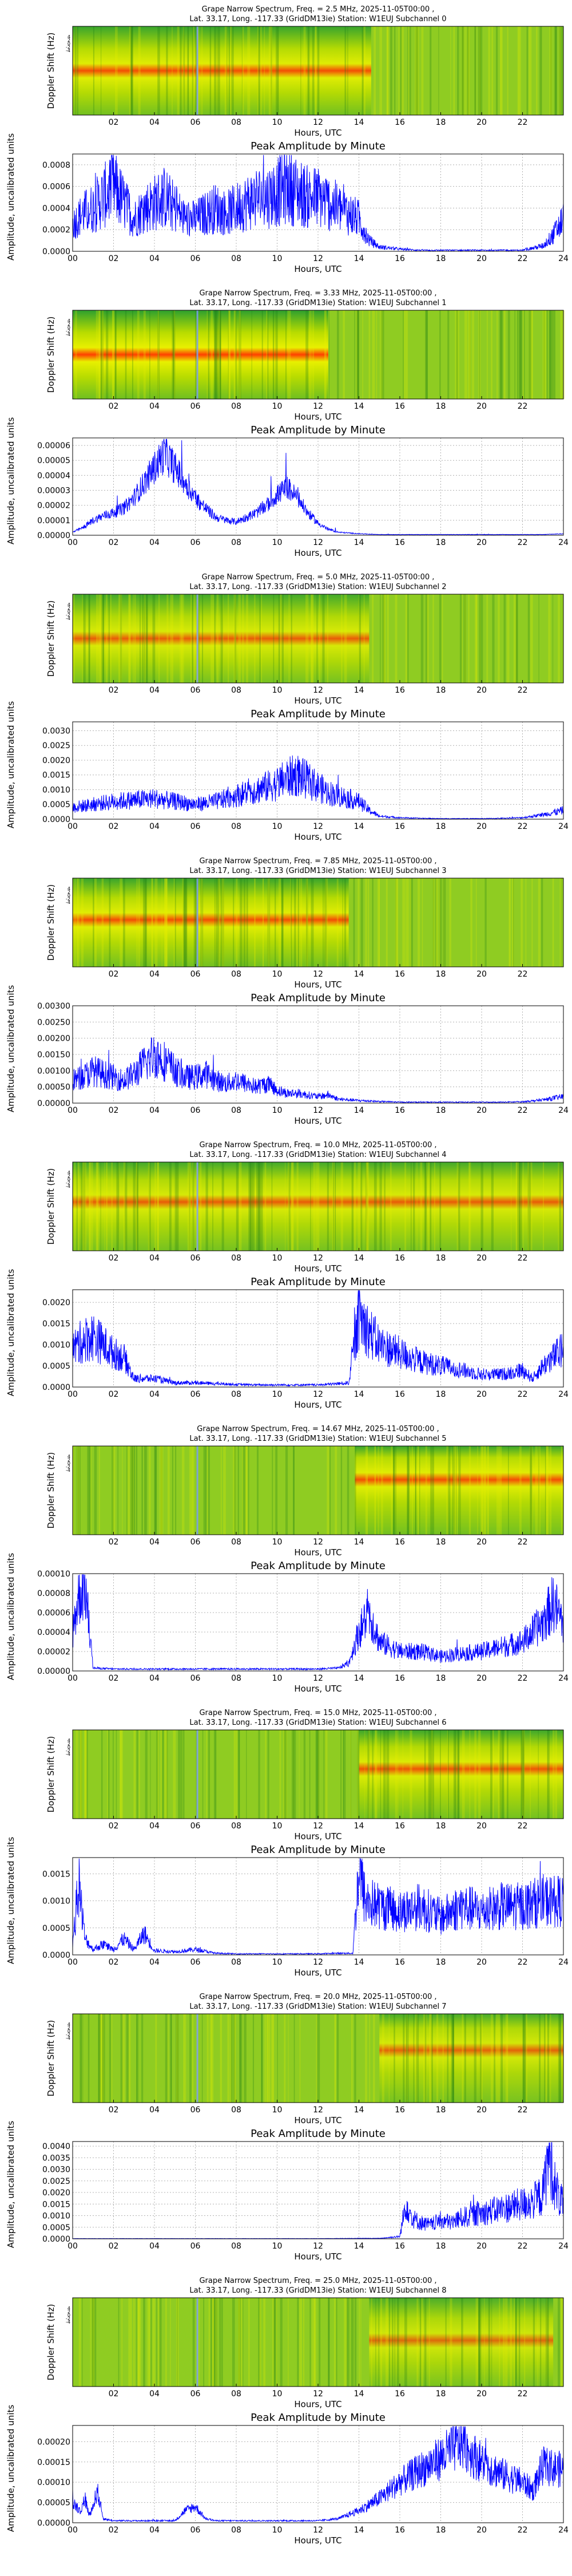 The image size is (572, 2576). Describe the element at coordinates (318, 826) in the screenshot. I see `amplitude-xtick-label: 12` at that location.